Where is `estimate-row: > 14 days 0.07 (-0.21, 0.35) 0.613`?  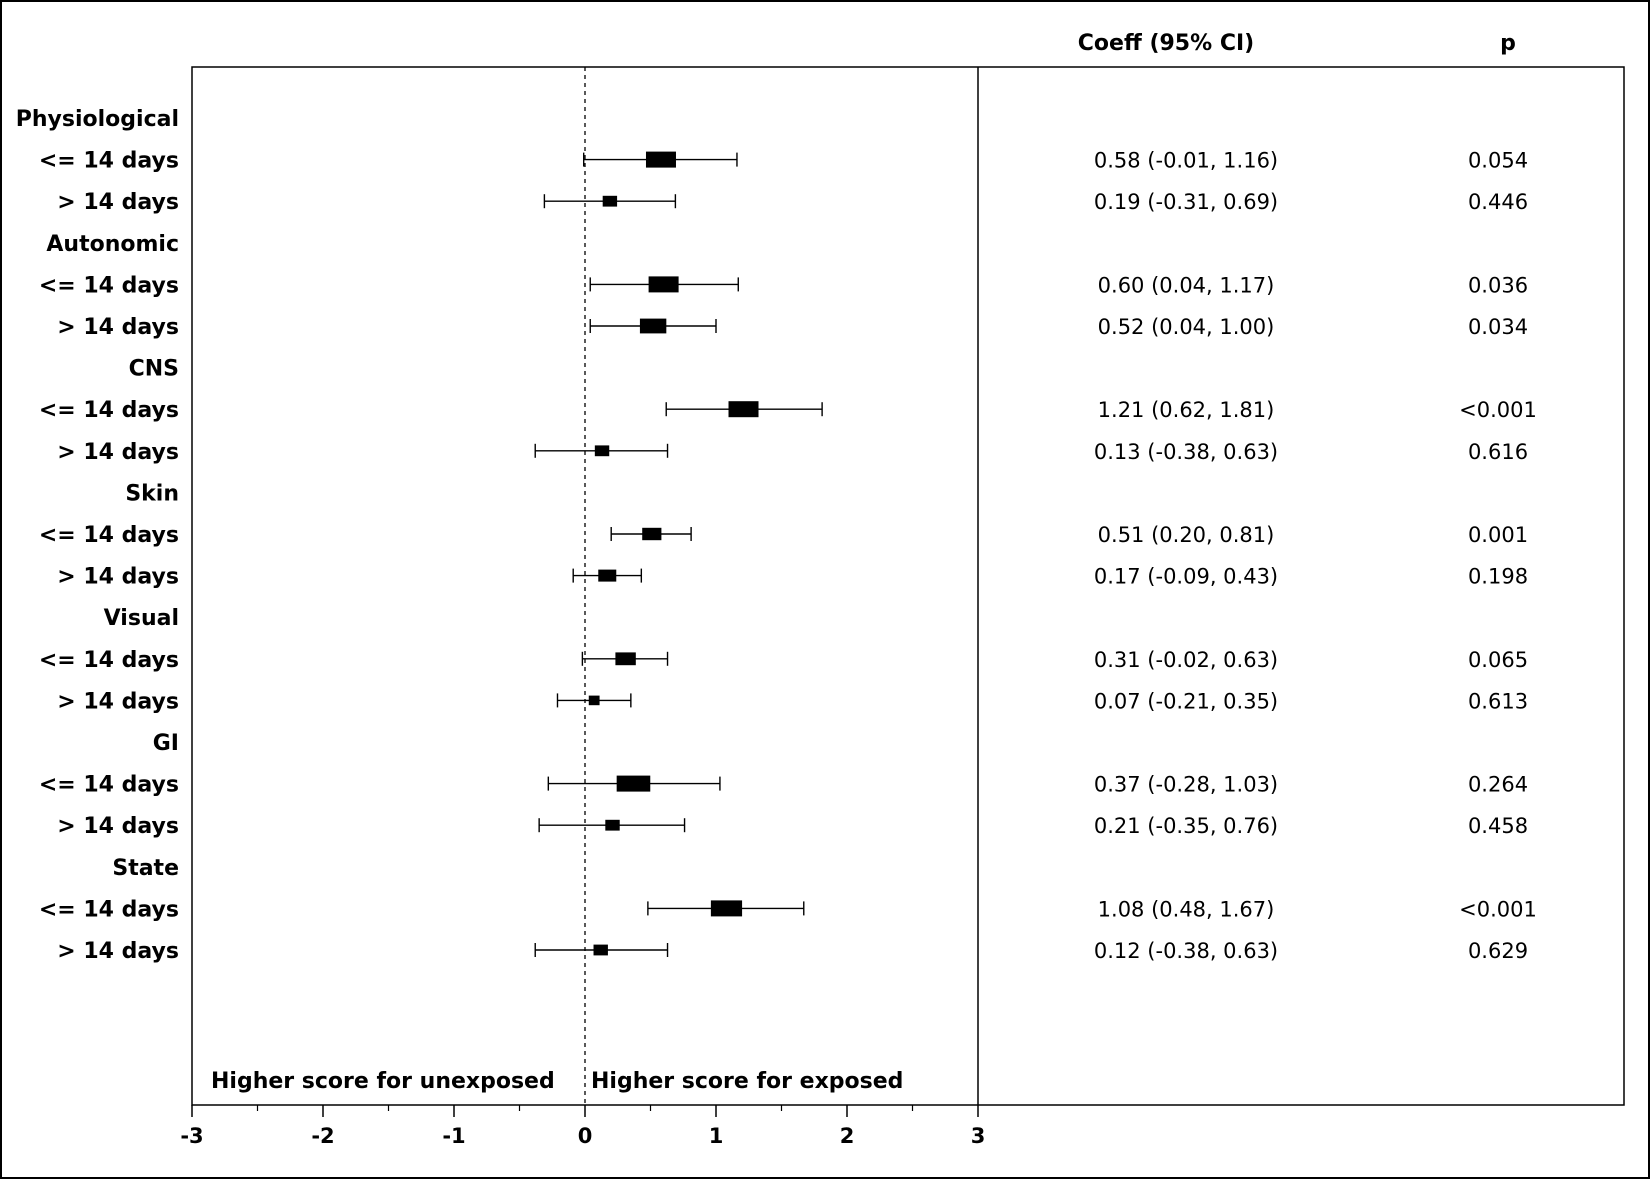
estimate-row: > 14 days 0.07 (-0.21, 0.35) 0.613 is located at coordinates (792, 701).